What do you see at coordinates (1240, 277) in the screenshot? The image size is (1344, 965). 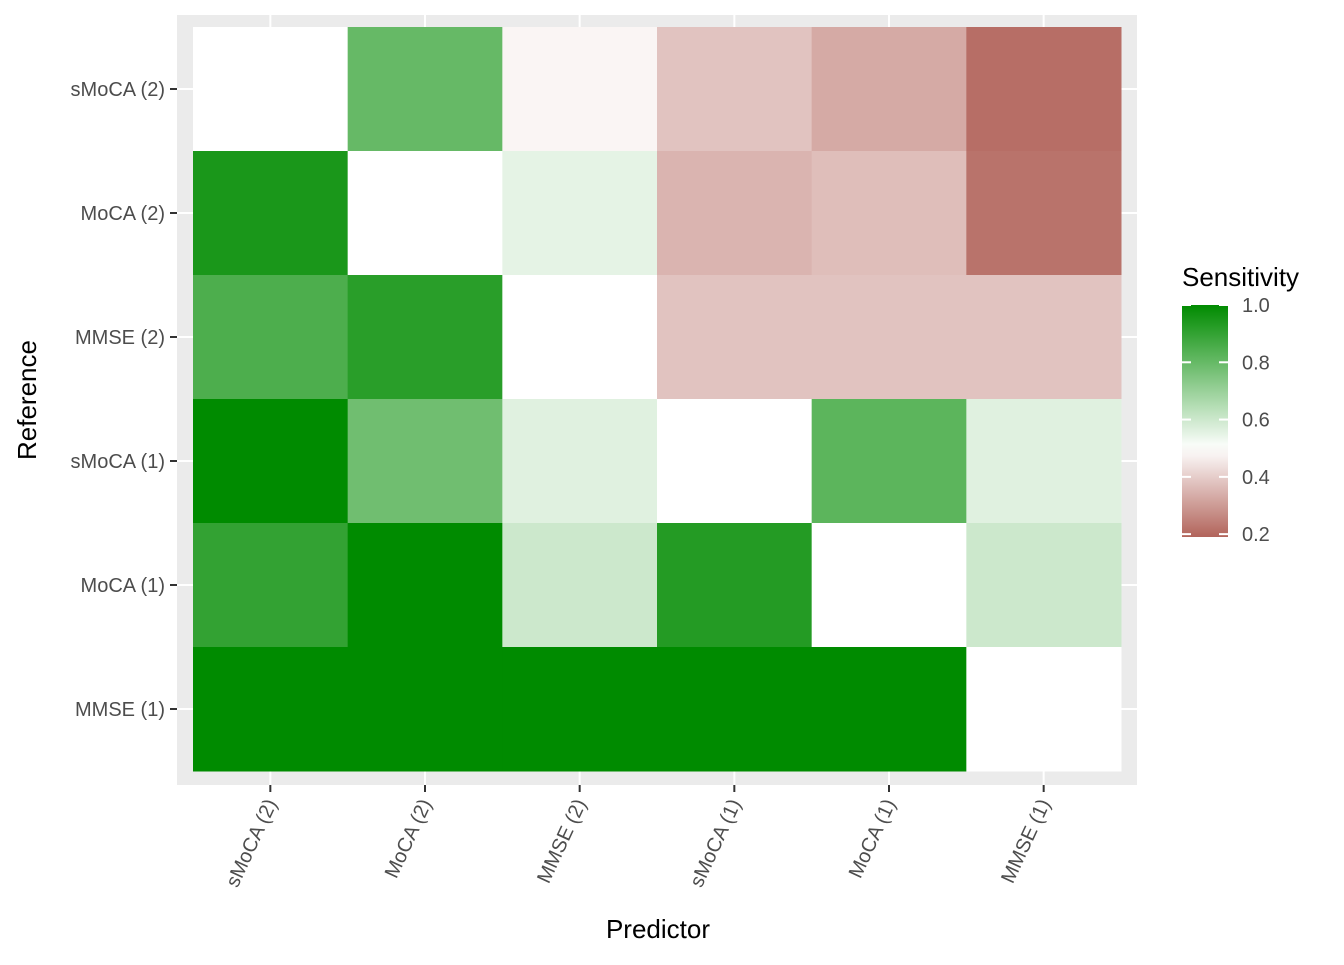 I see `legend-title: Sensitivity` at bounding box center [1240, 277].